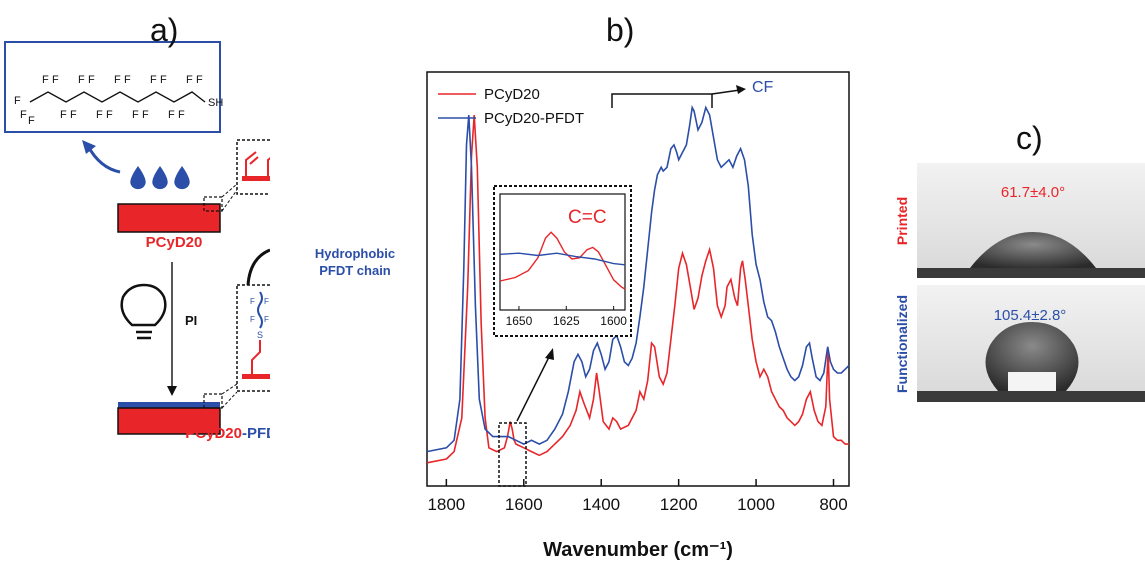  What do you see at coordinates (256, 433) in the screenshot?
I see `product-label-blue: -PFDT` at bounding box center [256, 433].